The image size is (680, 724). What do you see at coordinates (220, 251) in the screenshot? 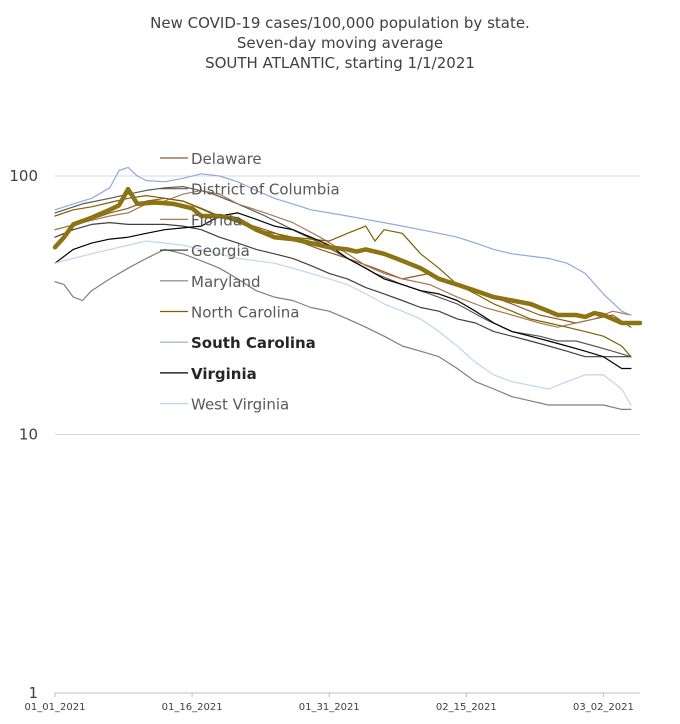
I see `legend-label: Georgia` at bounding box center [220, 251].